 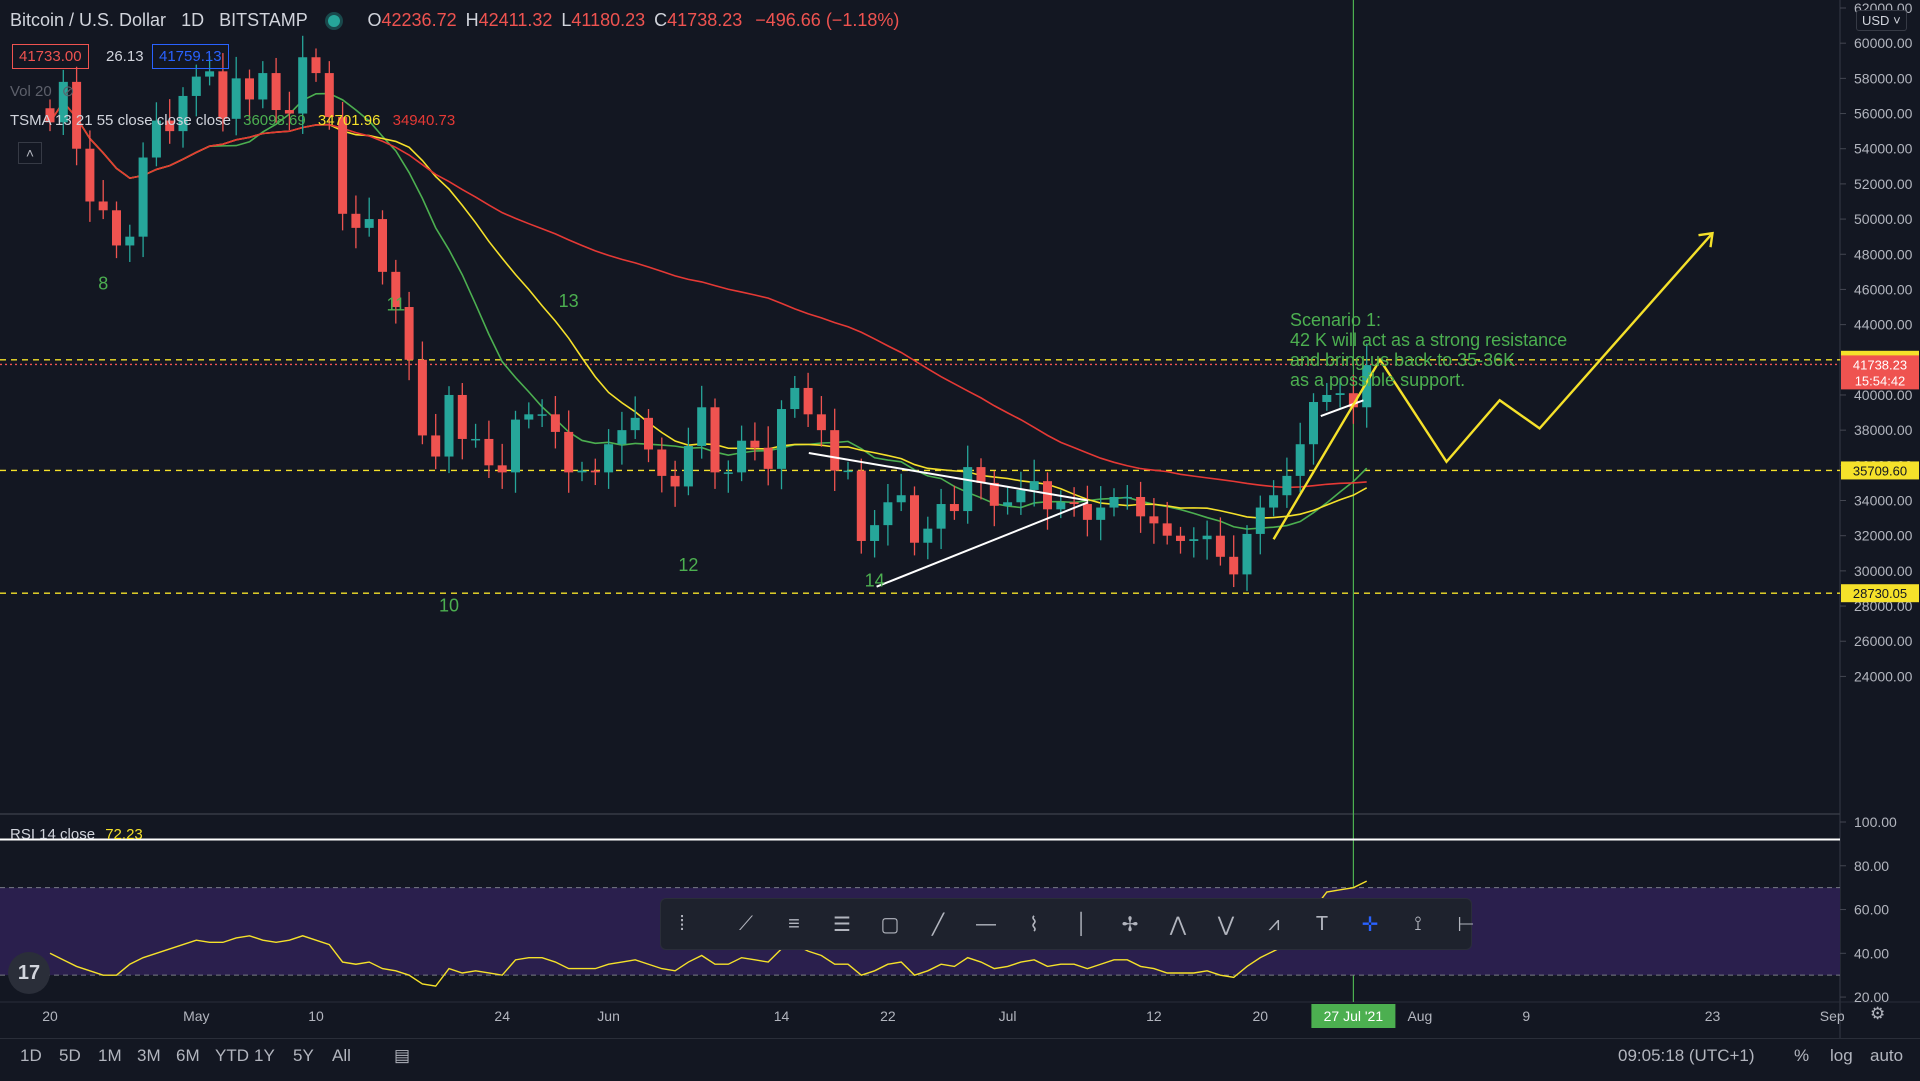 What do you see at coordinates (1802, 1055) in the screenshot?
I see `percent-toggle: %` at bounding box center [1802, 1055].